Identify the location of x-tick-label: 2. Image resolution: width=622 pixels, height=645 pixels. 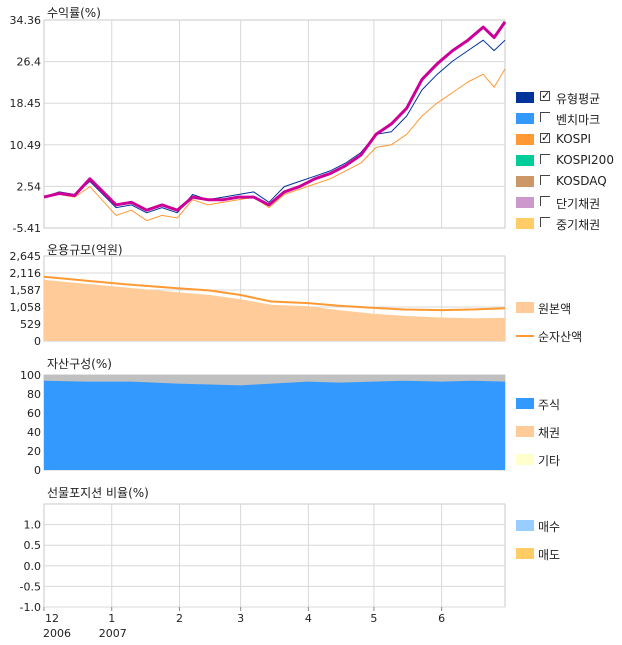
(179, 618).